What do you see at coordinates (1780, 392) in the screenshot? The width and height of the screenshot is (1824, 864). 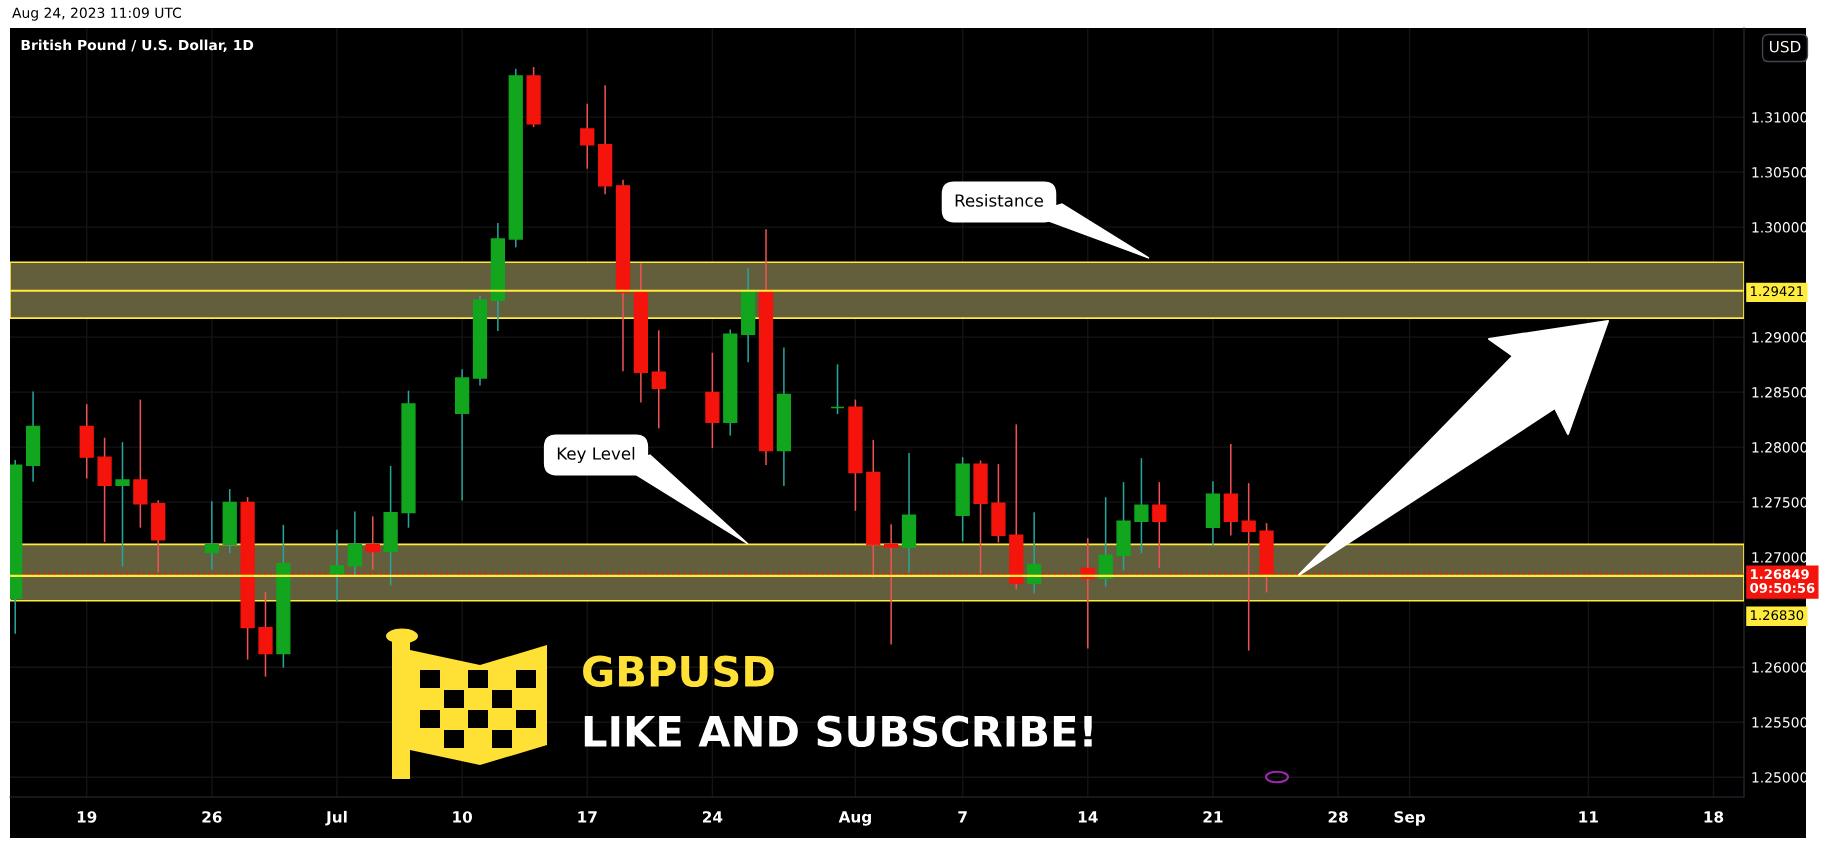 I see `y-tick-label: 1.28500` at bounding box center [1780, 392].